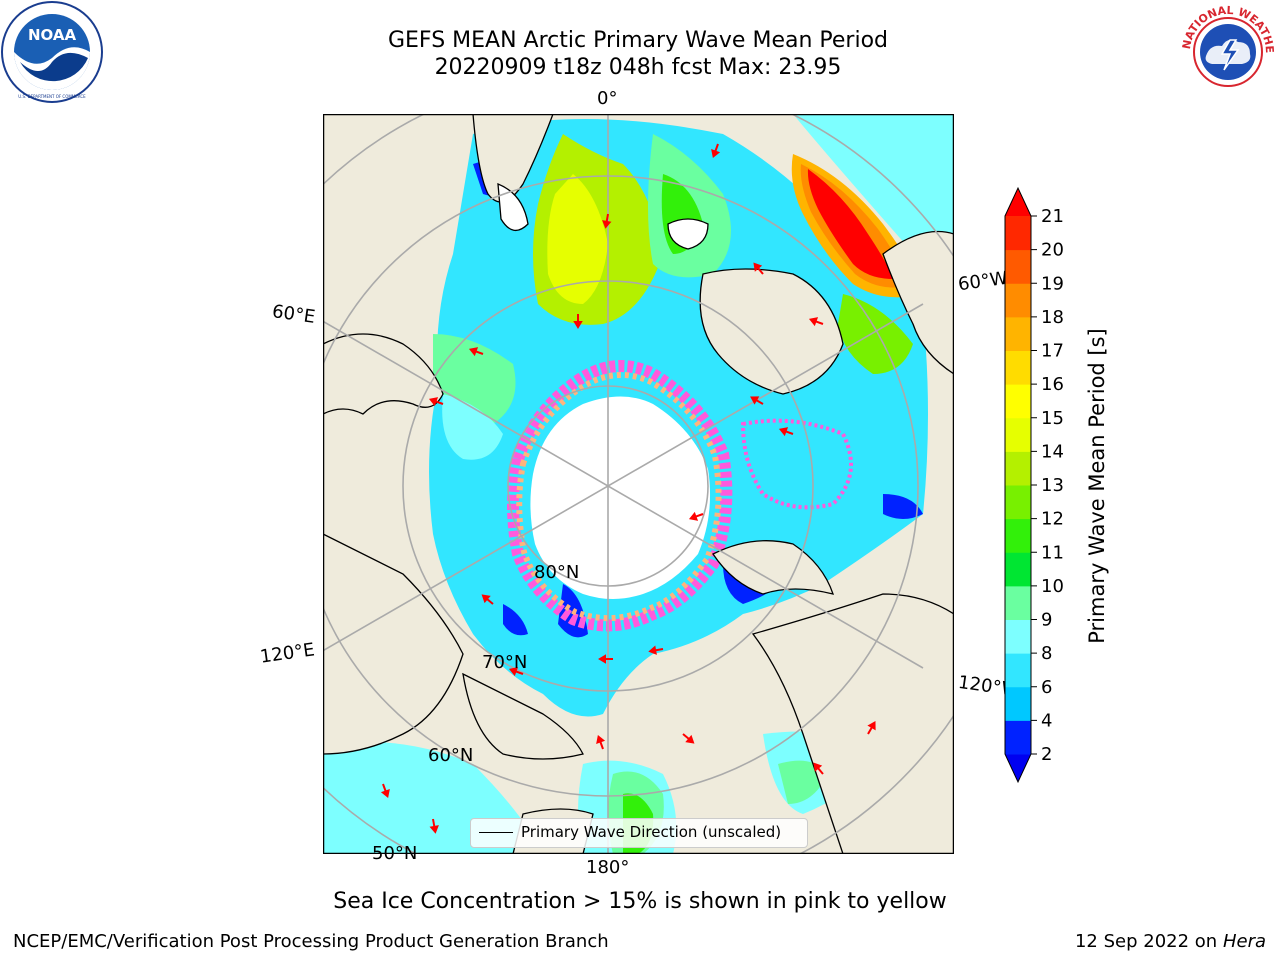  What do you see at coordinates (1046, 653) in the screenshot?
I see `colorbar-tick-label: 8` at bounding box center [1046, 653].